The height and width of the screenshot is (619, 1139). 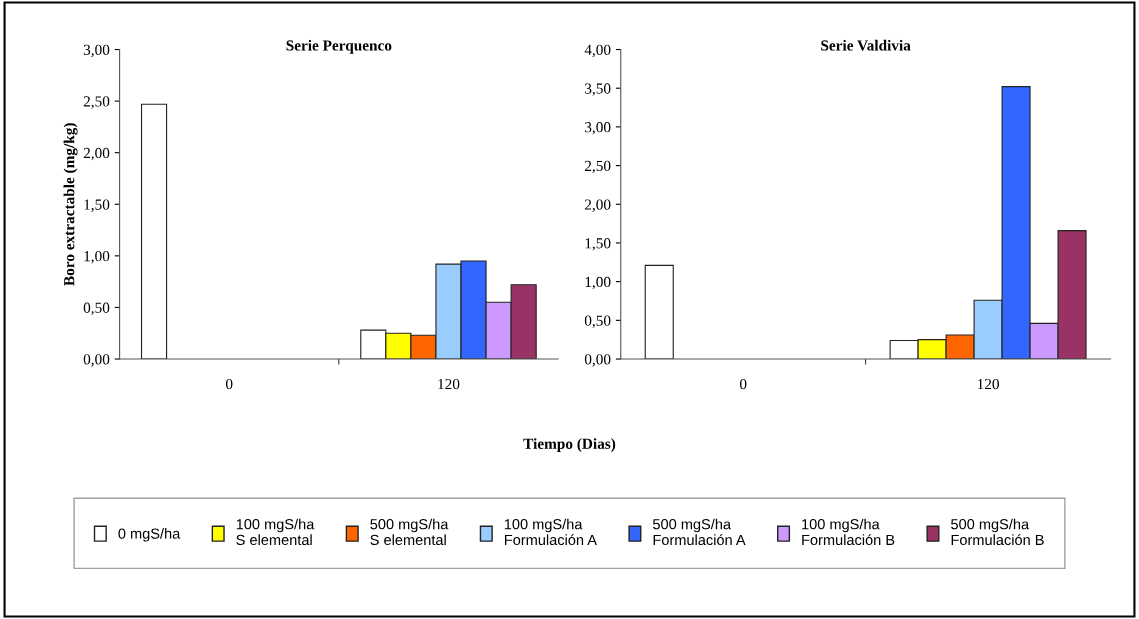 What do you see at coordinates (597, 51) in the screenshot?
I see `y-tick-label: 4,00` at bounding box center [597, 51].